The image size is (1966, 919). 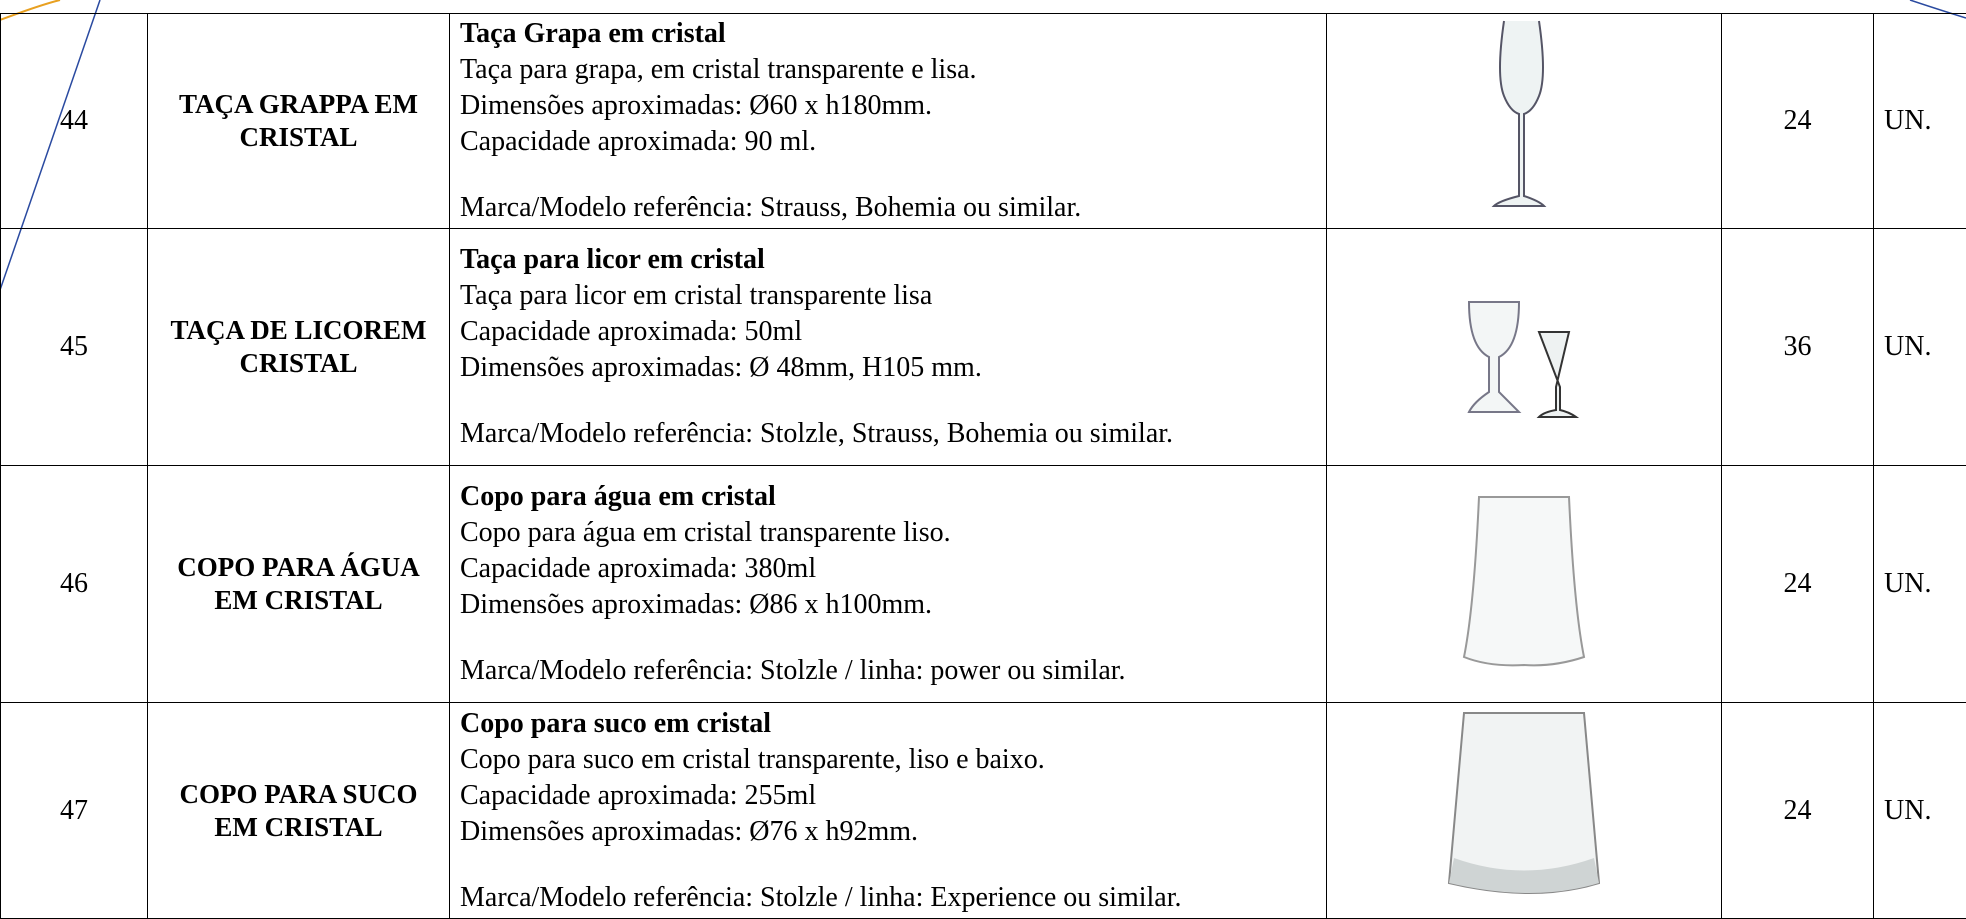 What do you see at coordinates (888, 569) in the screenshot?
I see `desc-line: Capacidade aproximada: 380ml` at bounding box center [888, 569].